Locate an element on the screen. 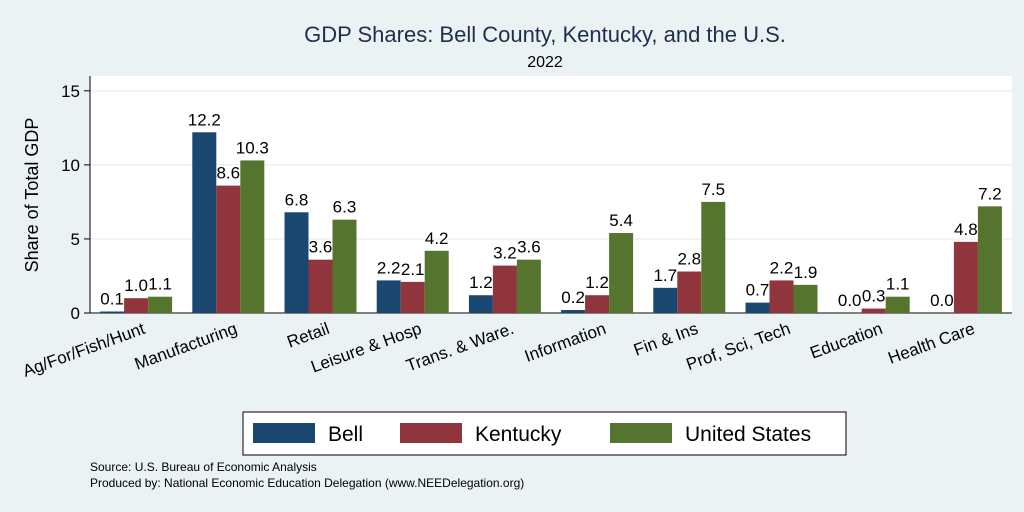 This screenshot has width=1024, height=512. data-label: 6.3 is located at coordinates (345, 207).